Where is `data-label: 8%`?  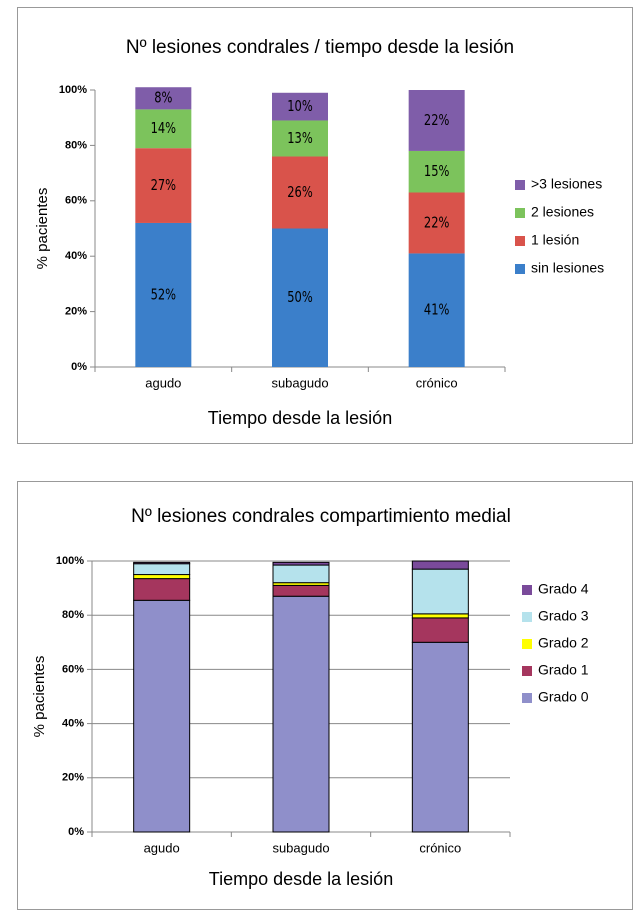
data-label: 8% is located at coordinates (163, 98).